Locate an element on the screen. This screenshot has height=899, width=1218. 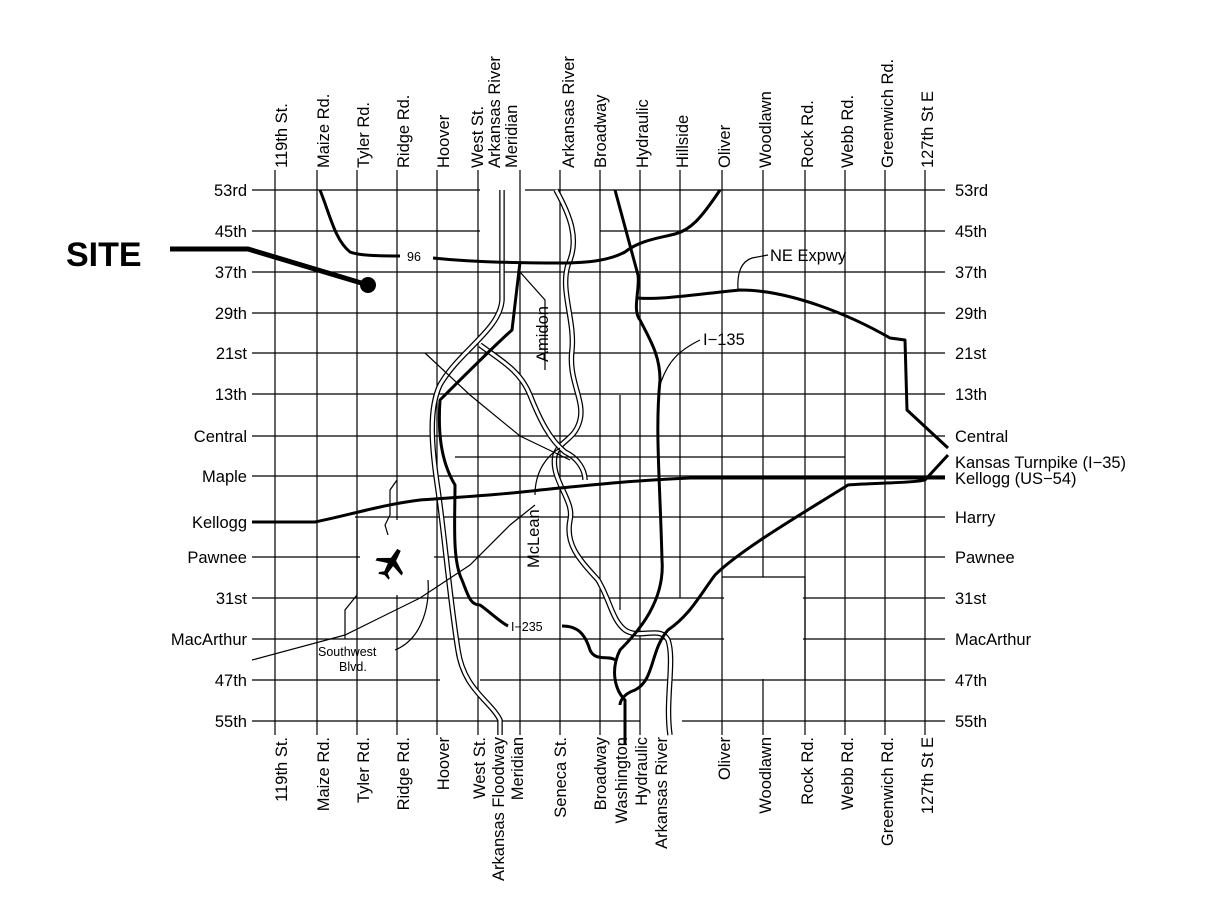
highway-kansas-turnpike is located at coordinates (784, 579).